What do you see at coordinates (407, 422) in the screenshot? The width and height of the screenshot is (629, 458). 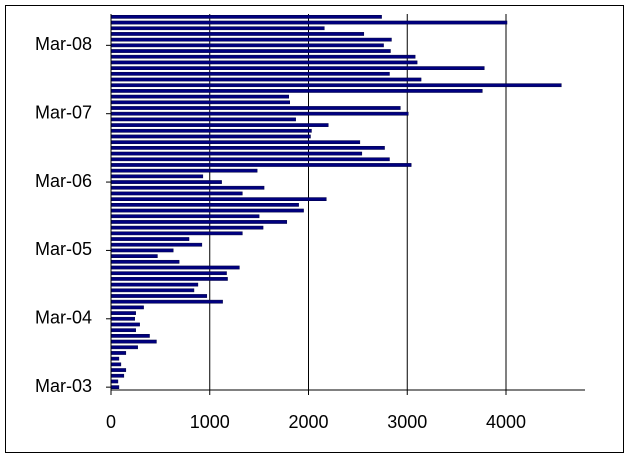 I see `x-tick-label: 3000` at bounding box center [407, 422].